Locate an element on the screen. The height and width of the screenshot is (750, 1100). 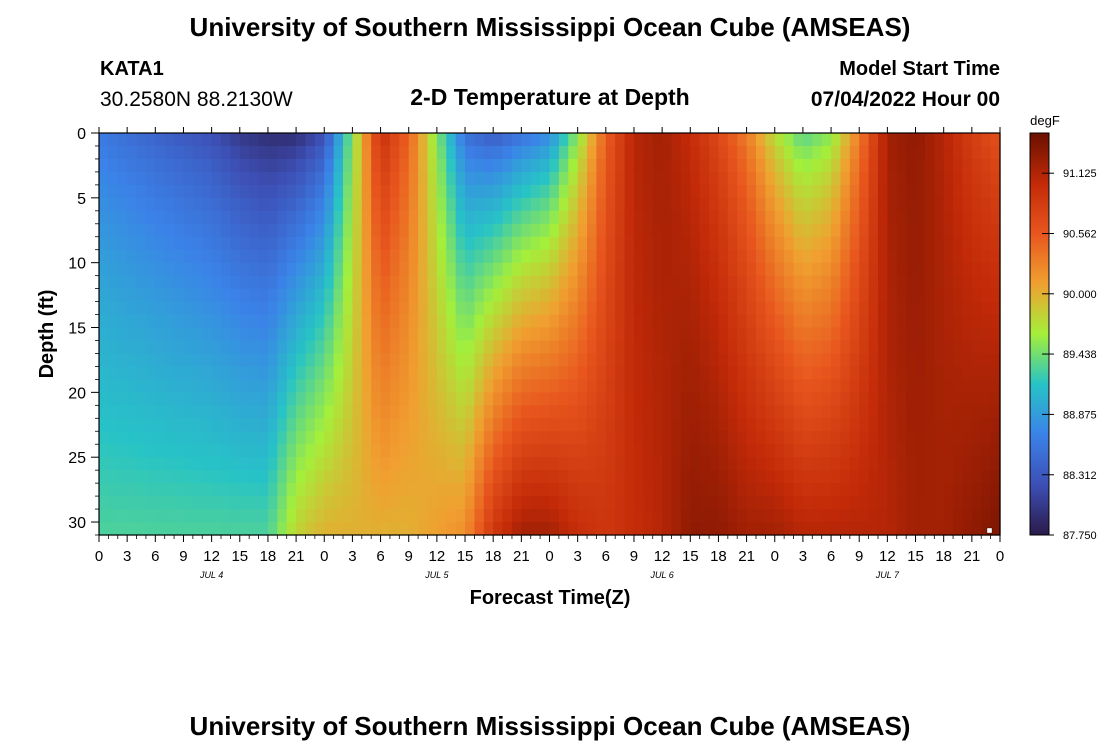
colorbar-tick-label: 87.750 is located at coordinates (1080, 536).